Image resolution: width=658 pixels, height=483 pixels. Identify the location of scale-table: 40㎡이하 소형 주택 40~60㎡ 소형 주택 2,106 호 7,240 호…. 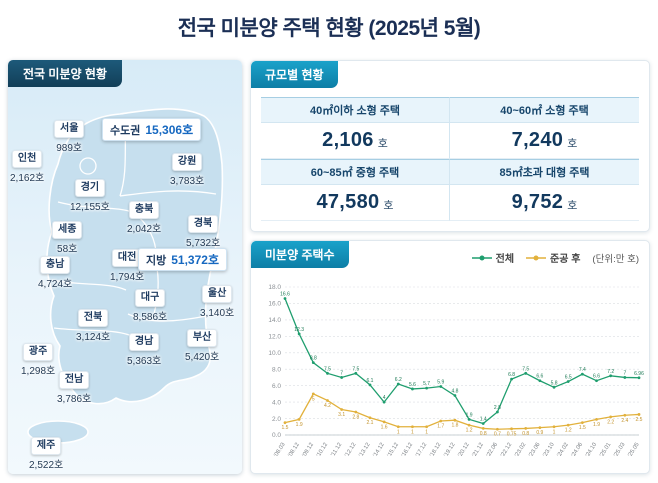
(450, 159).